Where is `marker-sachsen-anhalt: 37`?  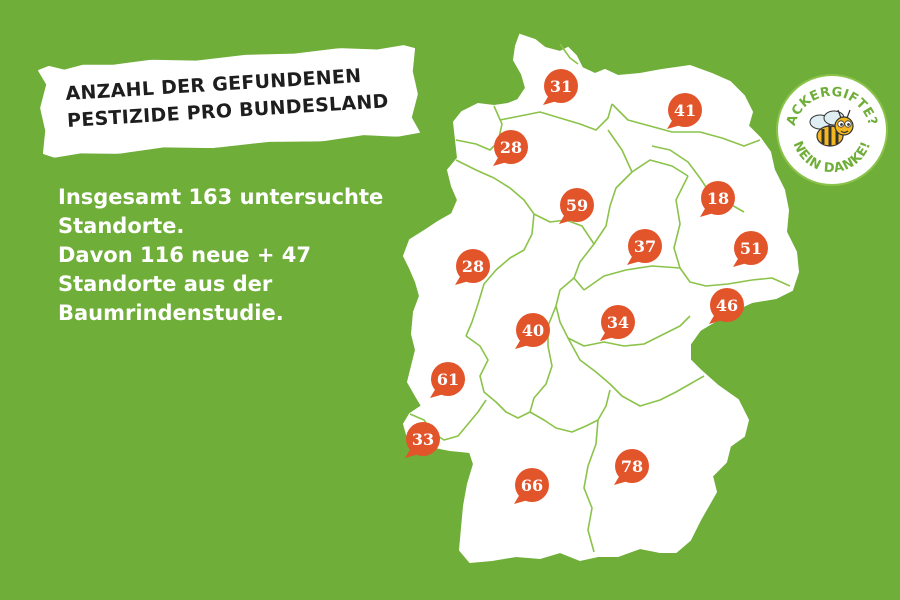 marker-sachsen-anhalt: 37 is located at coordinates (644, 247).